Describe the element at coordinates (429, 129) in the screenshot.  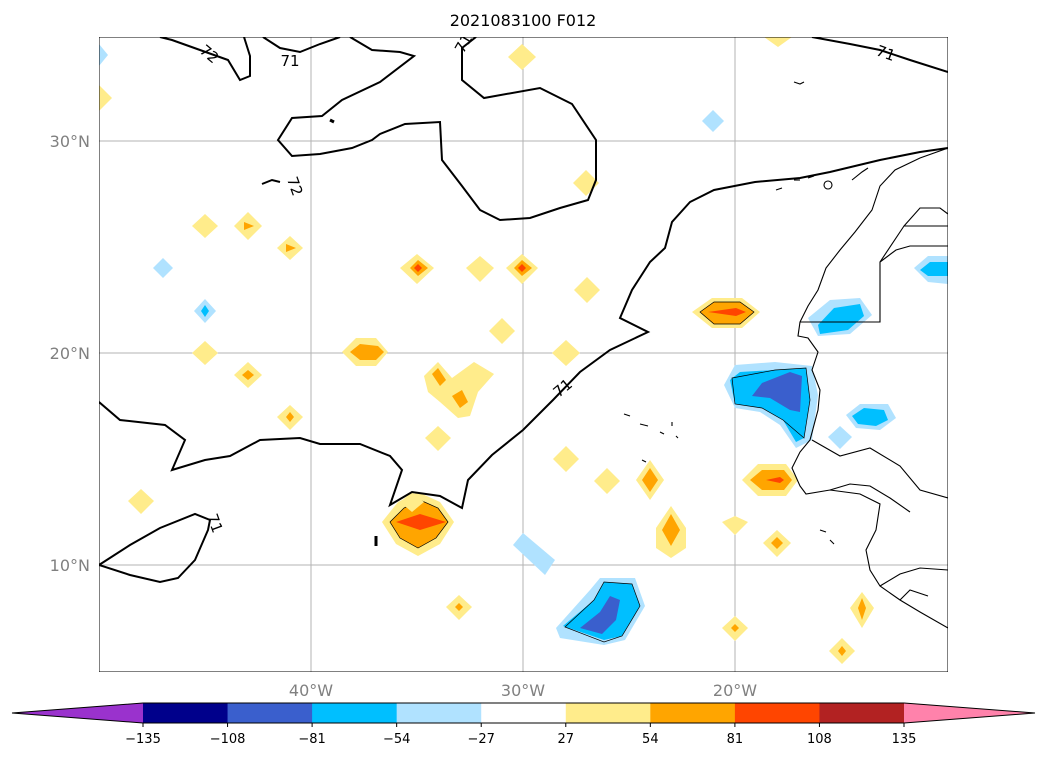
I see `contour-71-top` at that location.